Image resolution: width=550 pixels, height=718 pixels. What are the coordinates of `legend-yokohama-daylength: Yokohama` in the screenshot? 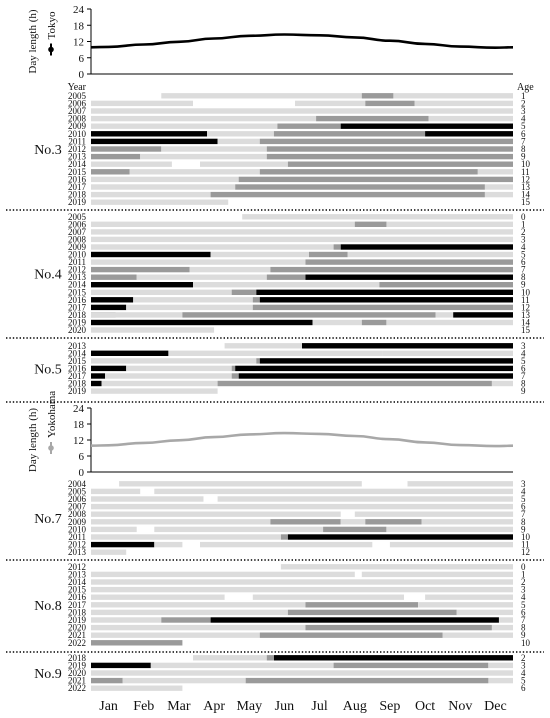 It's located at (52, 422).